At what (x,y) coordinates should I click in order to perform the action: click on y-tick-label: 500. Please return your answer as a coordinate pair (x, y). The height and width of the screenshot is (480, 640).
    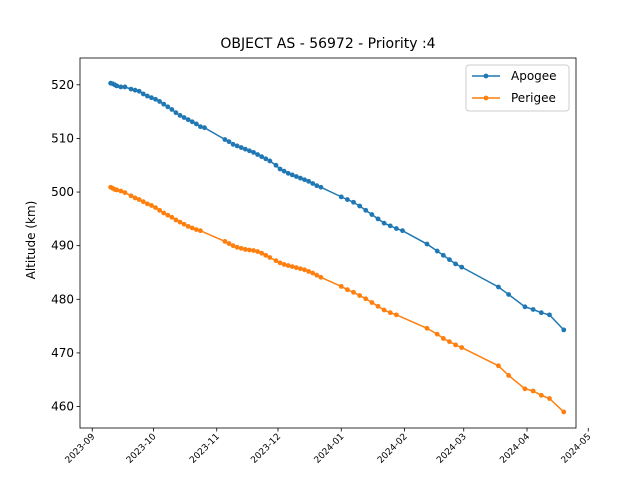
    Looking at the image, I should click on (62, 192).